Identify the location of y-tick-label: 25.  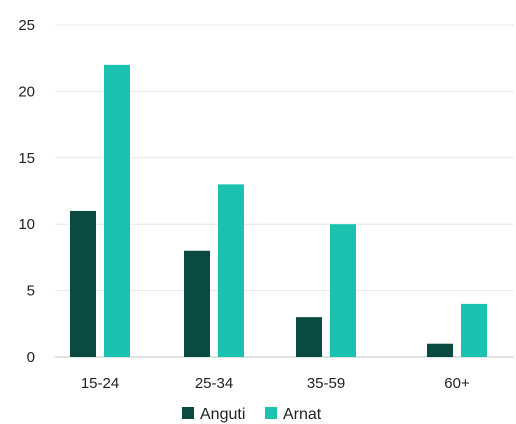
(26, 25).